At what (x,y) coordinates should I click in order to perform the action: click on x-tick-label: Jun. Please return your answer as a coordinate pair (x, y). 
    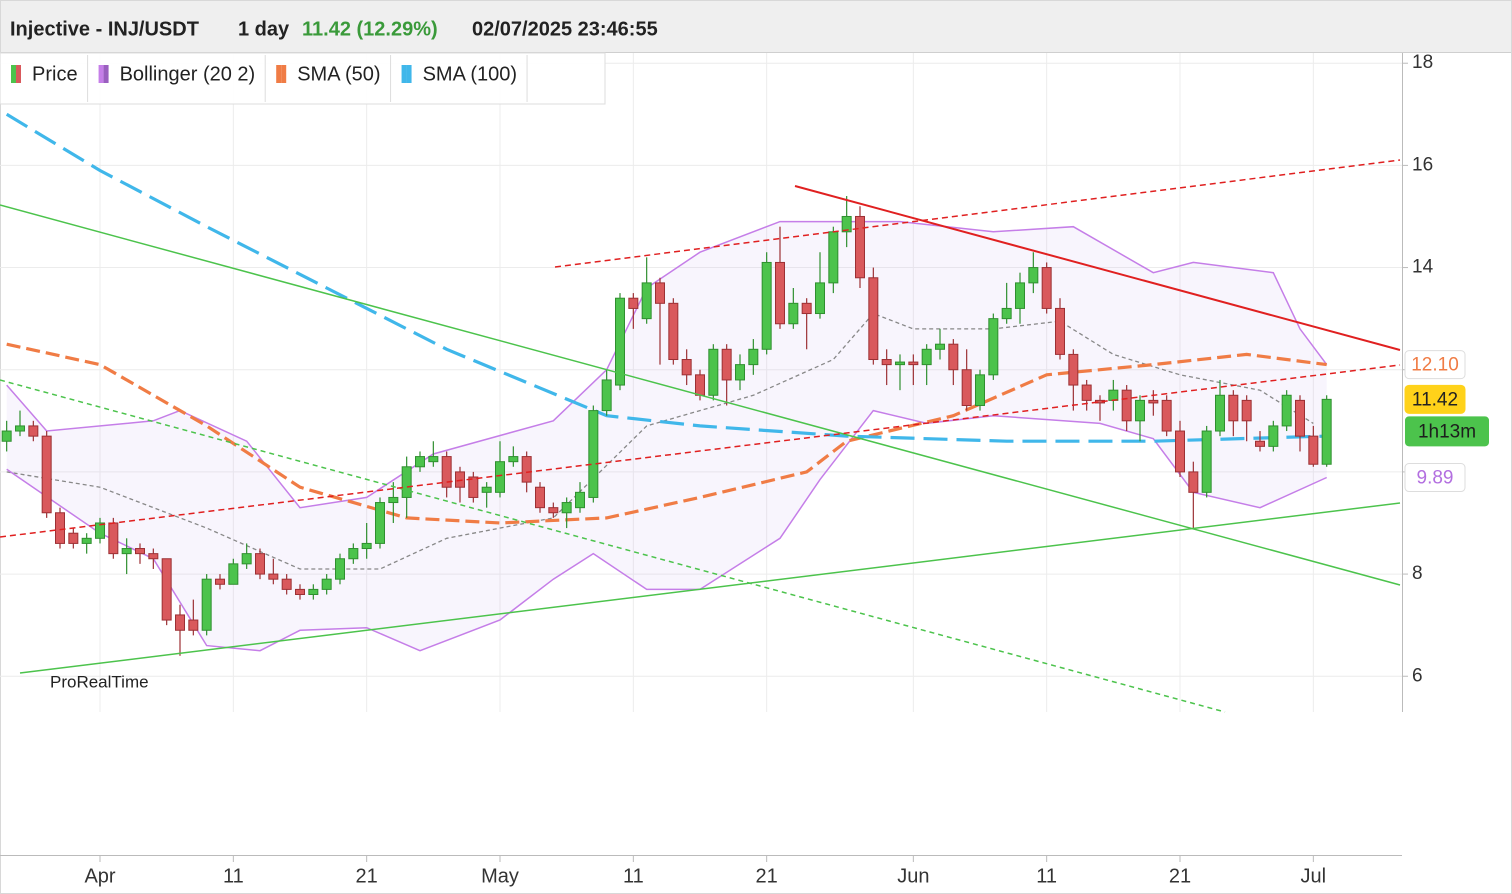
    Looking at the image, I should click on (913, 876).